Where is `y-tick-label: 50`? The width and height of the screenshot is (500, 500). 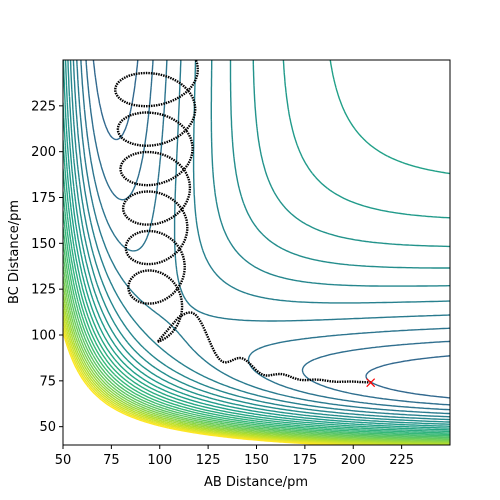 y-tick-label: 50 is located at coordinates (47, 427).